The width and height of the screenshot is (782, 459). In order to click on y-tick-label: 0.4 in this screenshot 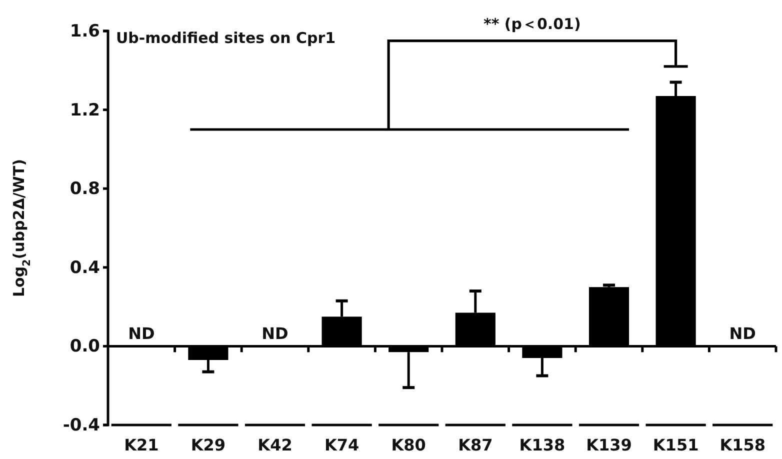, I will do `click(85, 268)`.